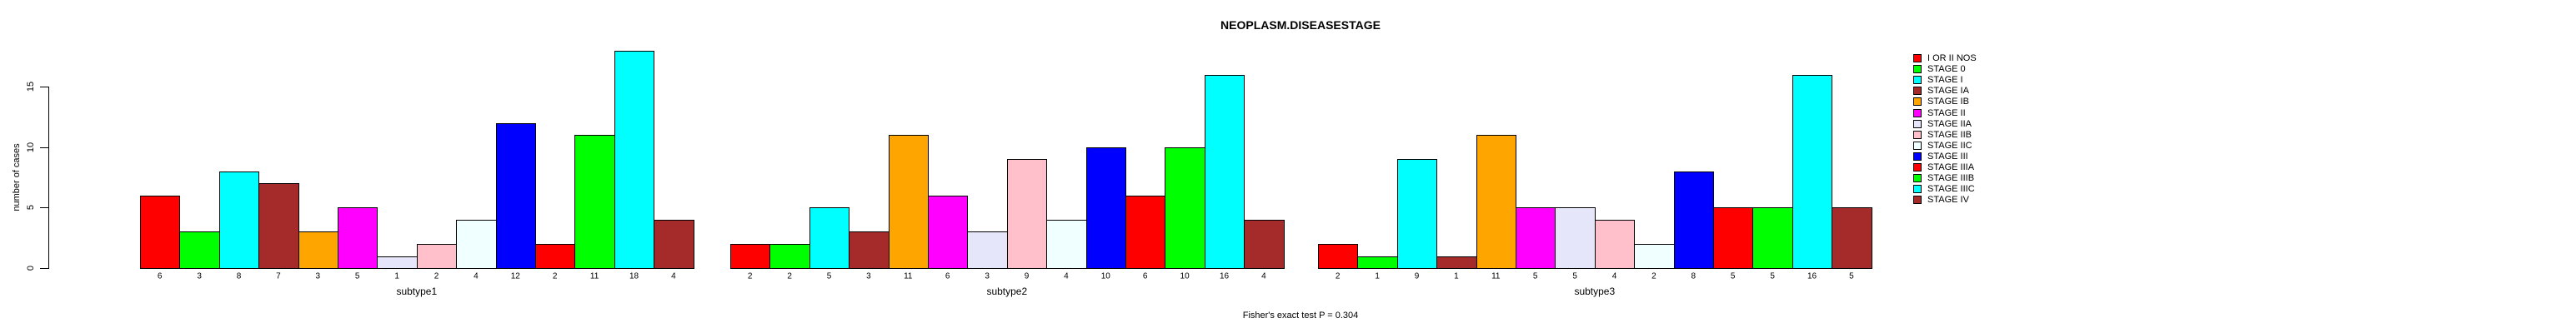 The image size is (2576, 333). I want to click on x-group-label: subtype2, so click(1007, 292).